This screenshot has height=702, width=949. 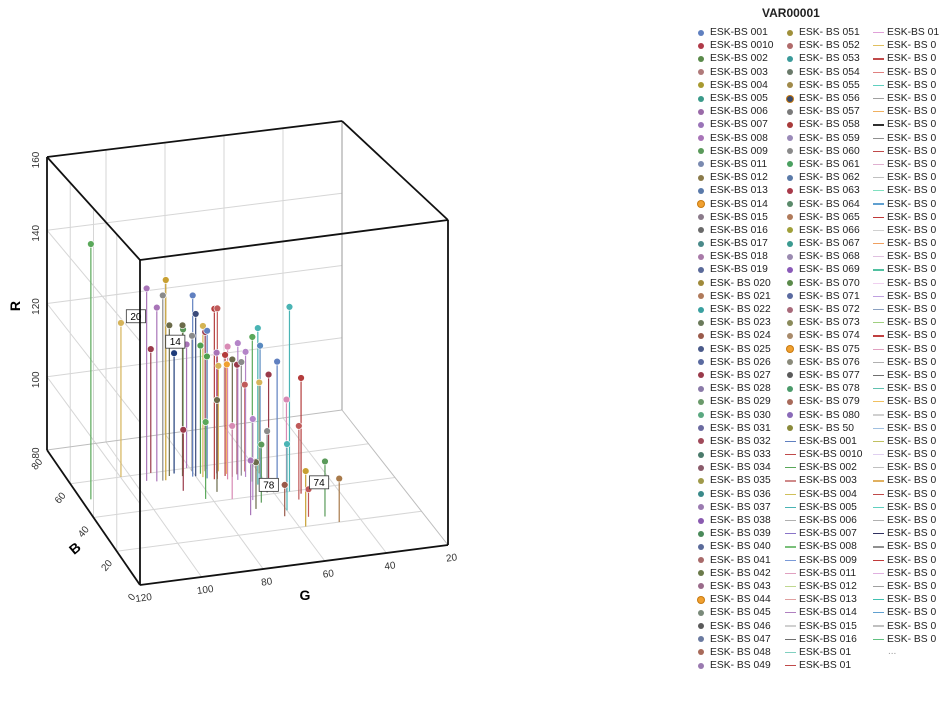 I want to click on x-tick-label: 60, so click(x=328, y=574).